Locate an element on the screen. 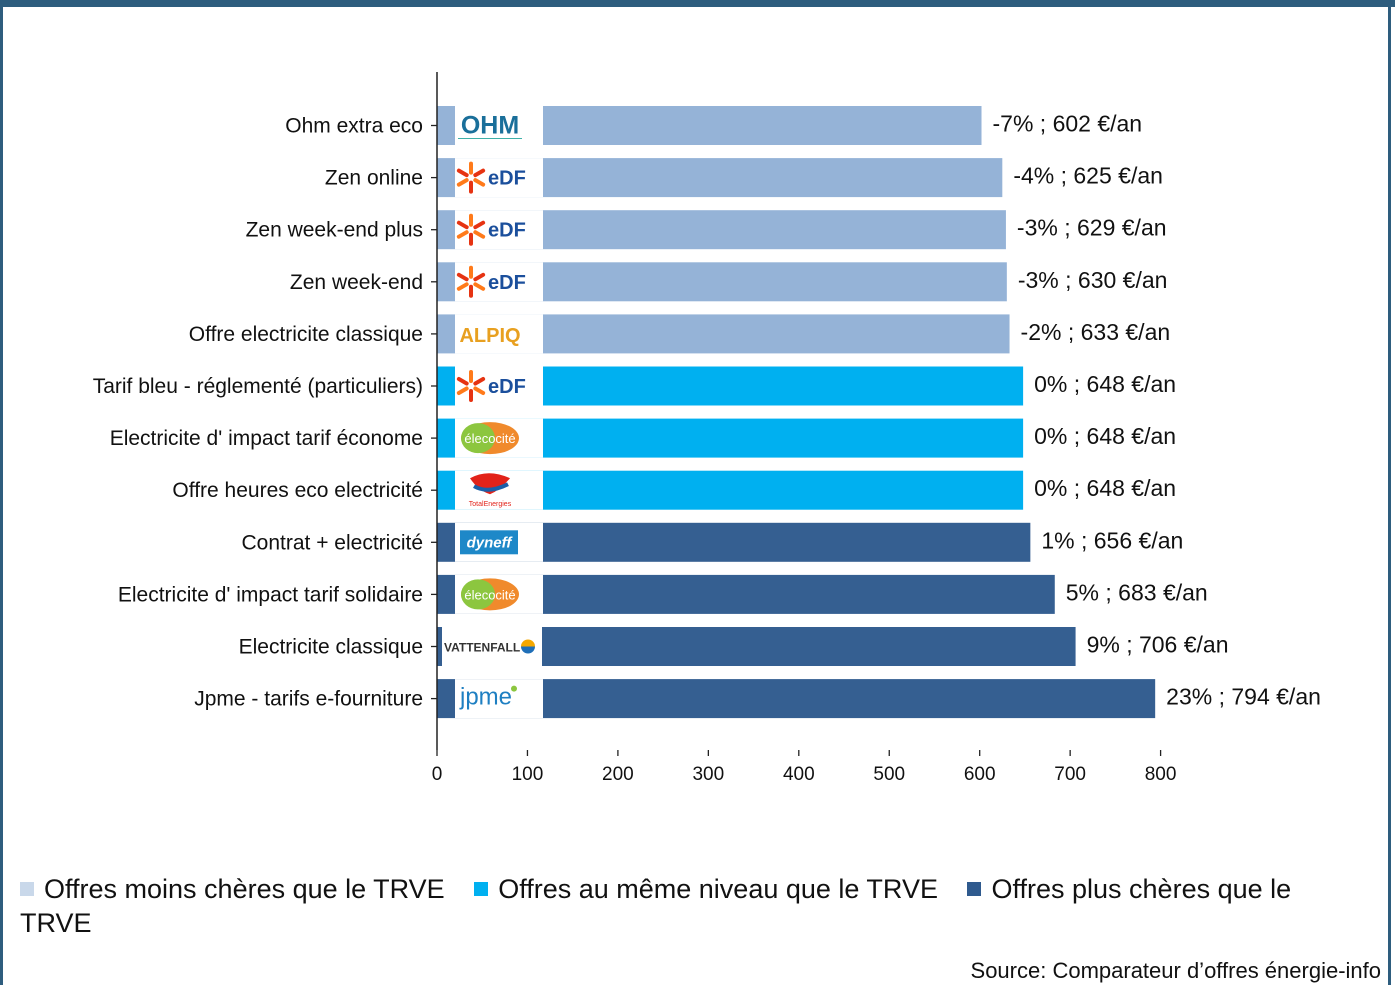 This screenshot has height=985, width=1395. category-label: Electricite d' impact tarif économe is located at coordinates (266, 438).